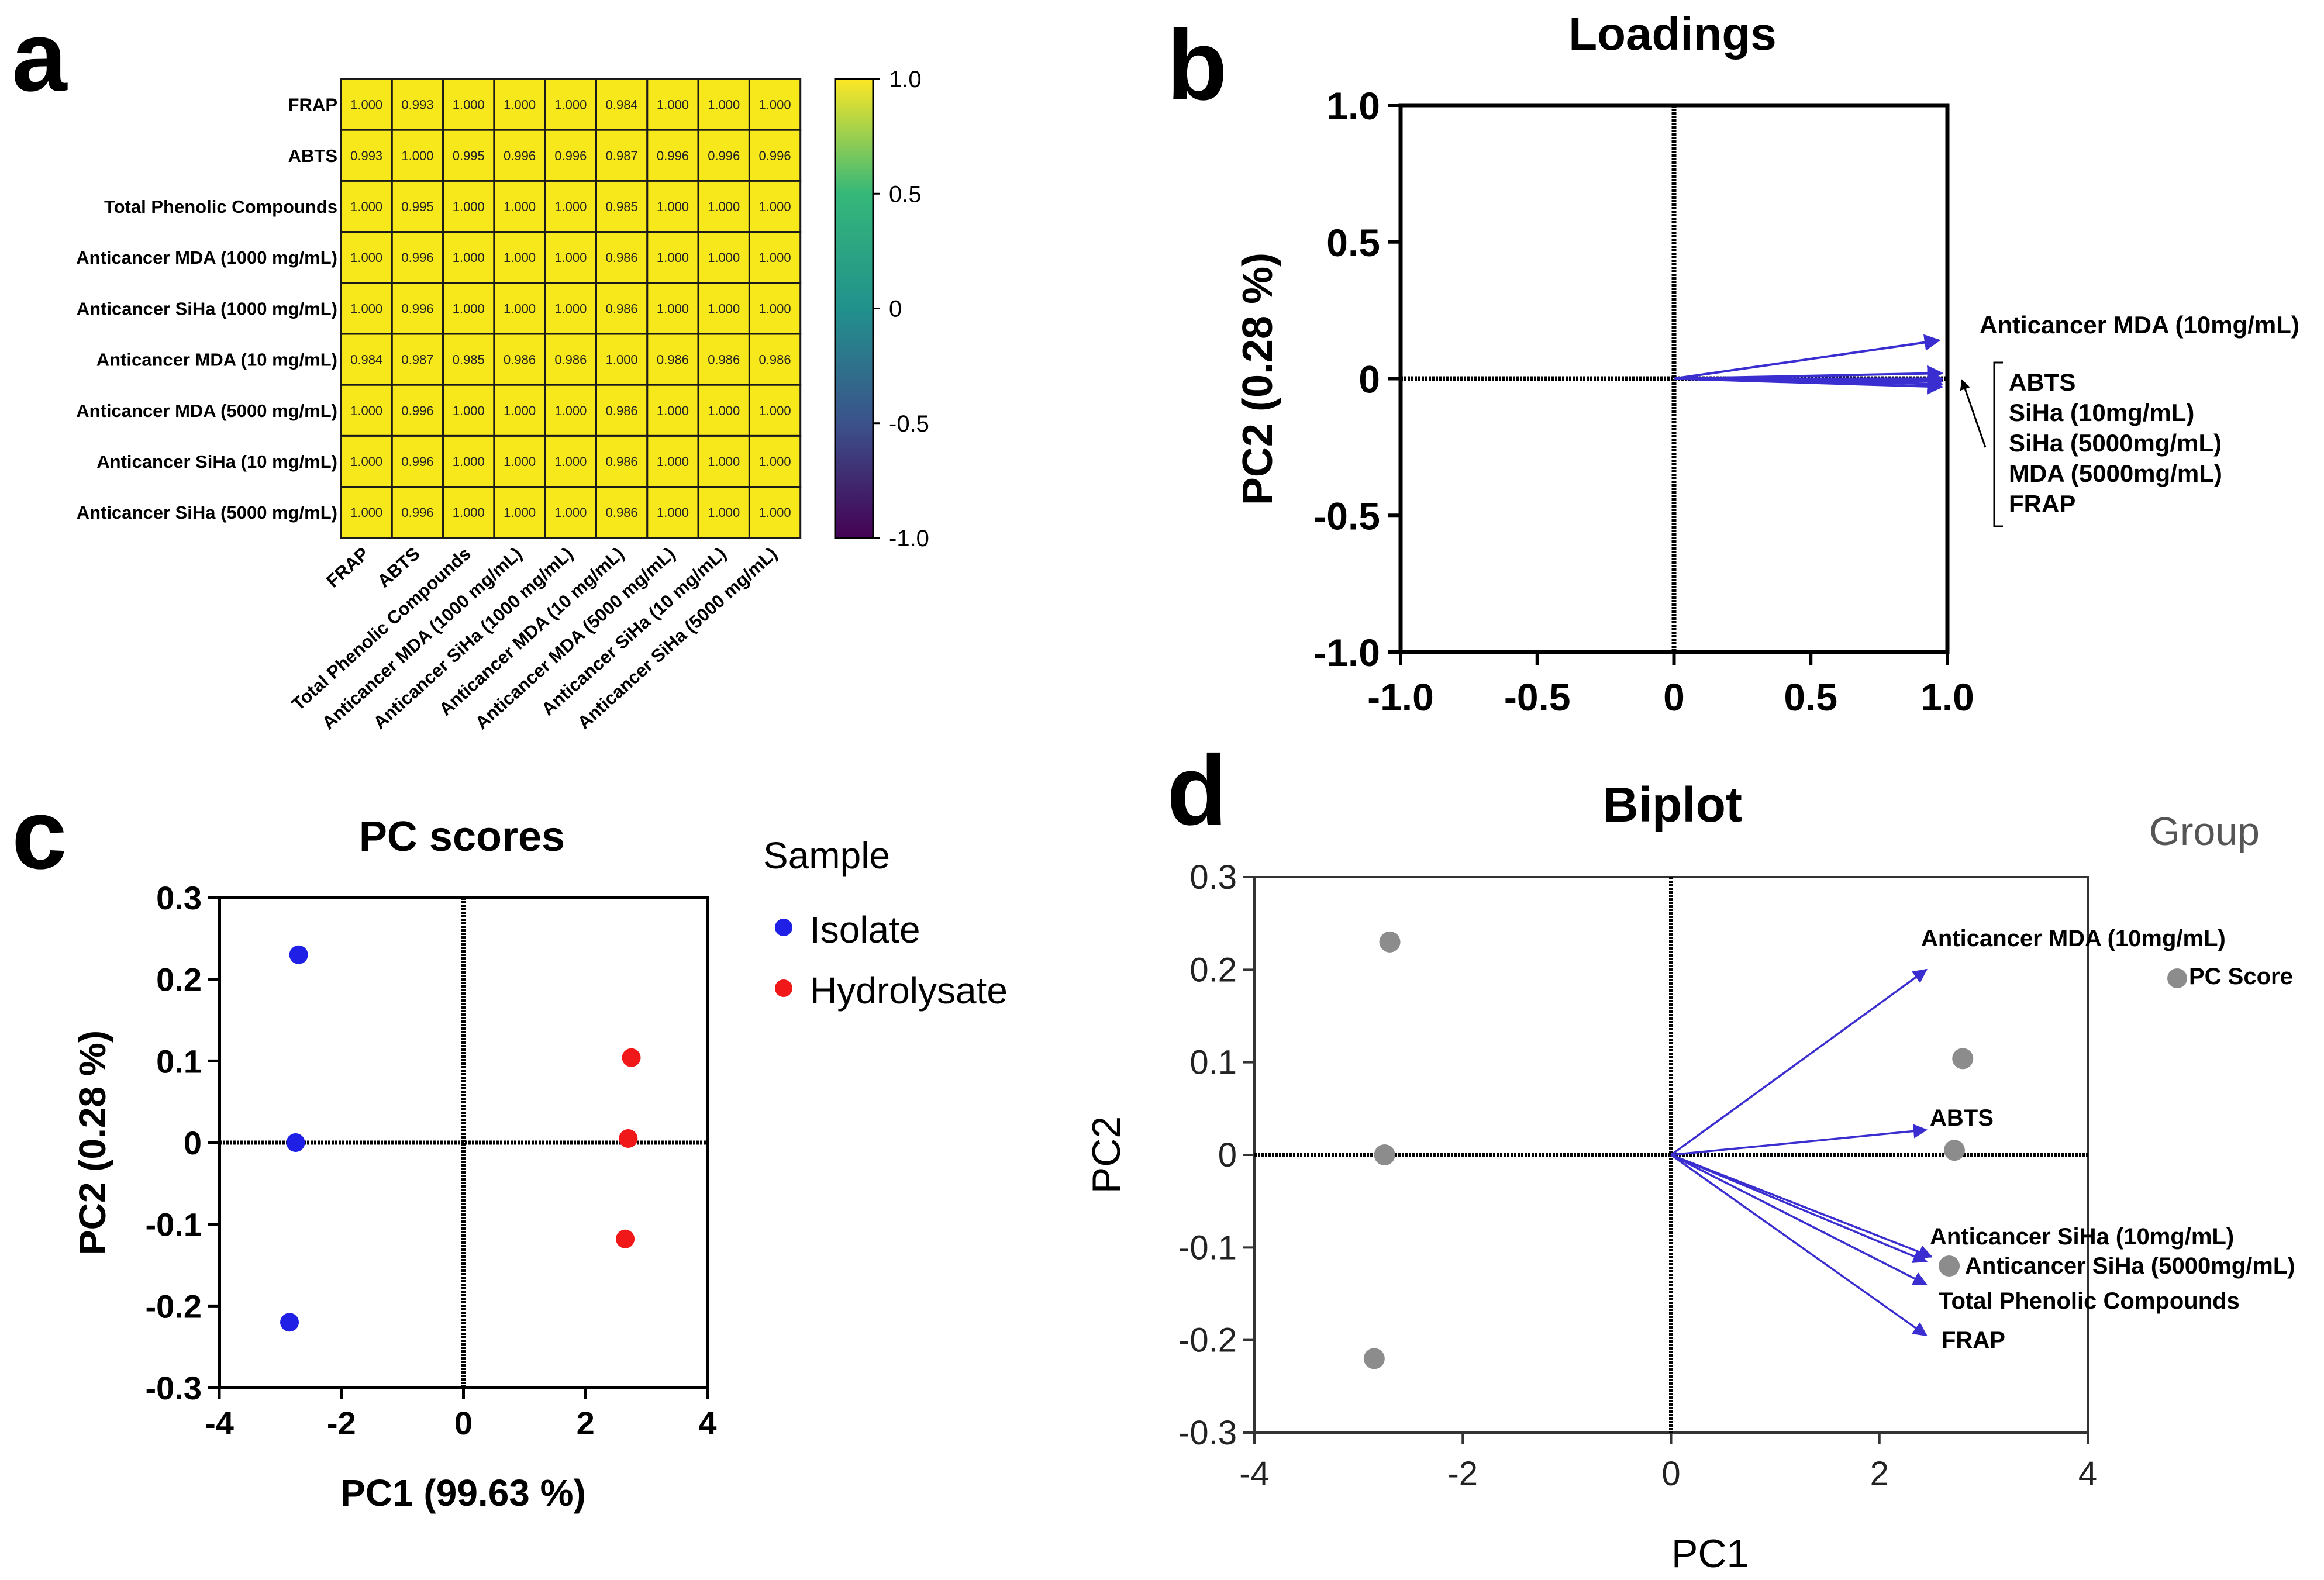 This screenshot has height=1580, width=2324. What do you see at coordinates (92, 1142) in the screenshot?
I see `pc-scores-y-axis-label: PC2 (0.28 %)` at bounding box center [92, 1142].